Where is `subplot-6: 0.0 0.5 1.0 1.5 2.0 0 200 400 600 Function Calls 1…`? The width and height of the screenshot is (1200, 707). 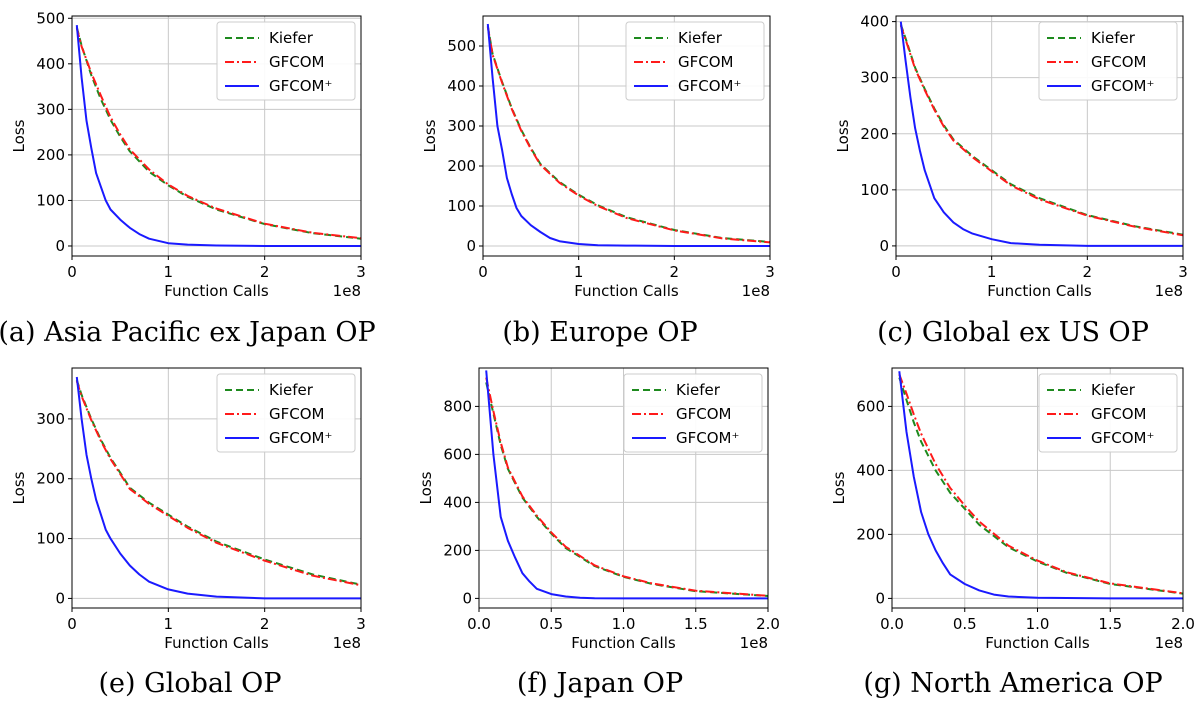
subplot-6: 0.0 0.5 1.0 1.5 2.0 0 200 400 600 Function Calls 1… is located at coordinates (1012, 509).